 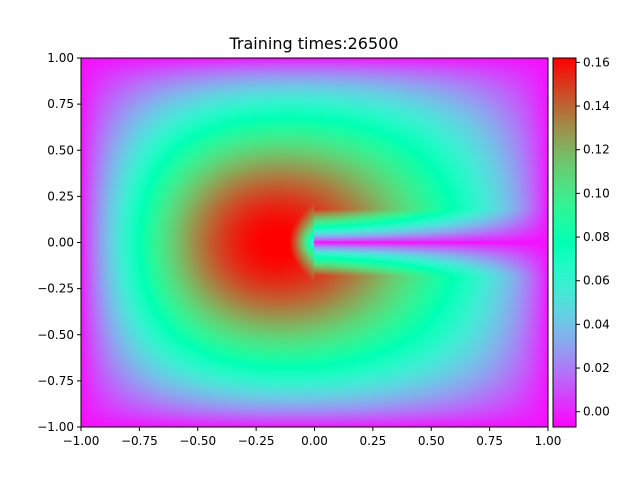 I want to click on x-tick-label: −0.75, so click(x=139, y=441).